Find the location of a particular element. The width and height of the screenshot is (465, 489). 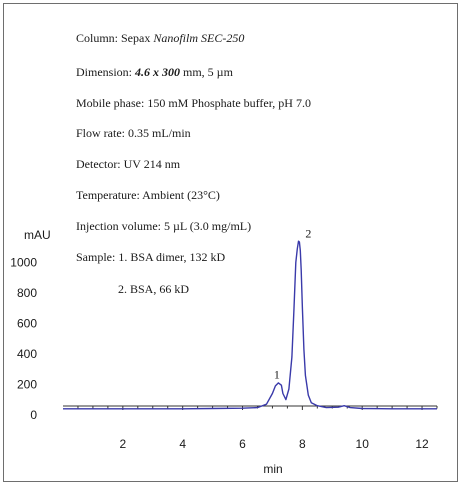

dimension-suffix: mm, 5 µm is located at coordinates (206, 72).